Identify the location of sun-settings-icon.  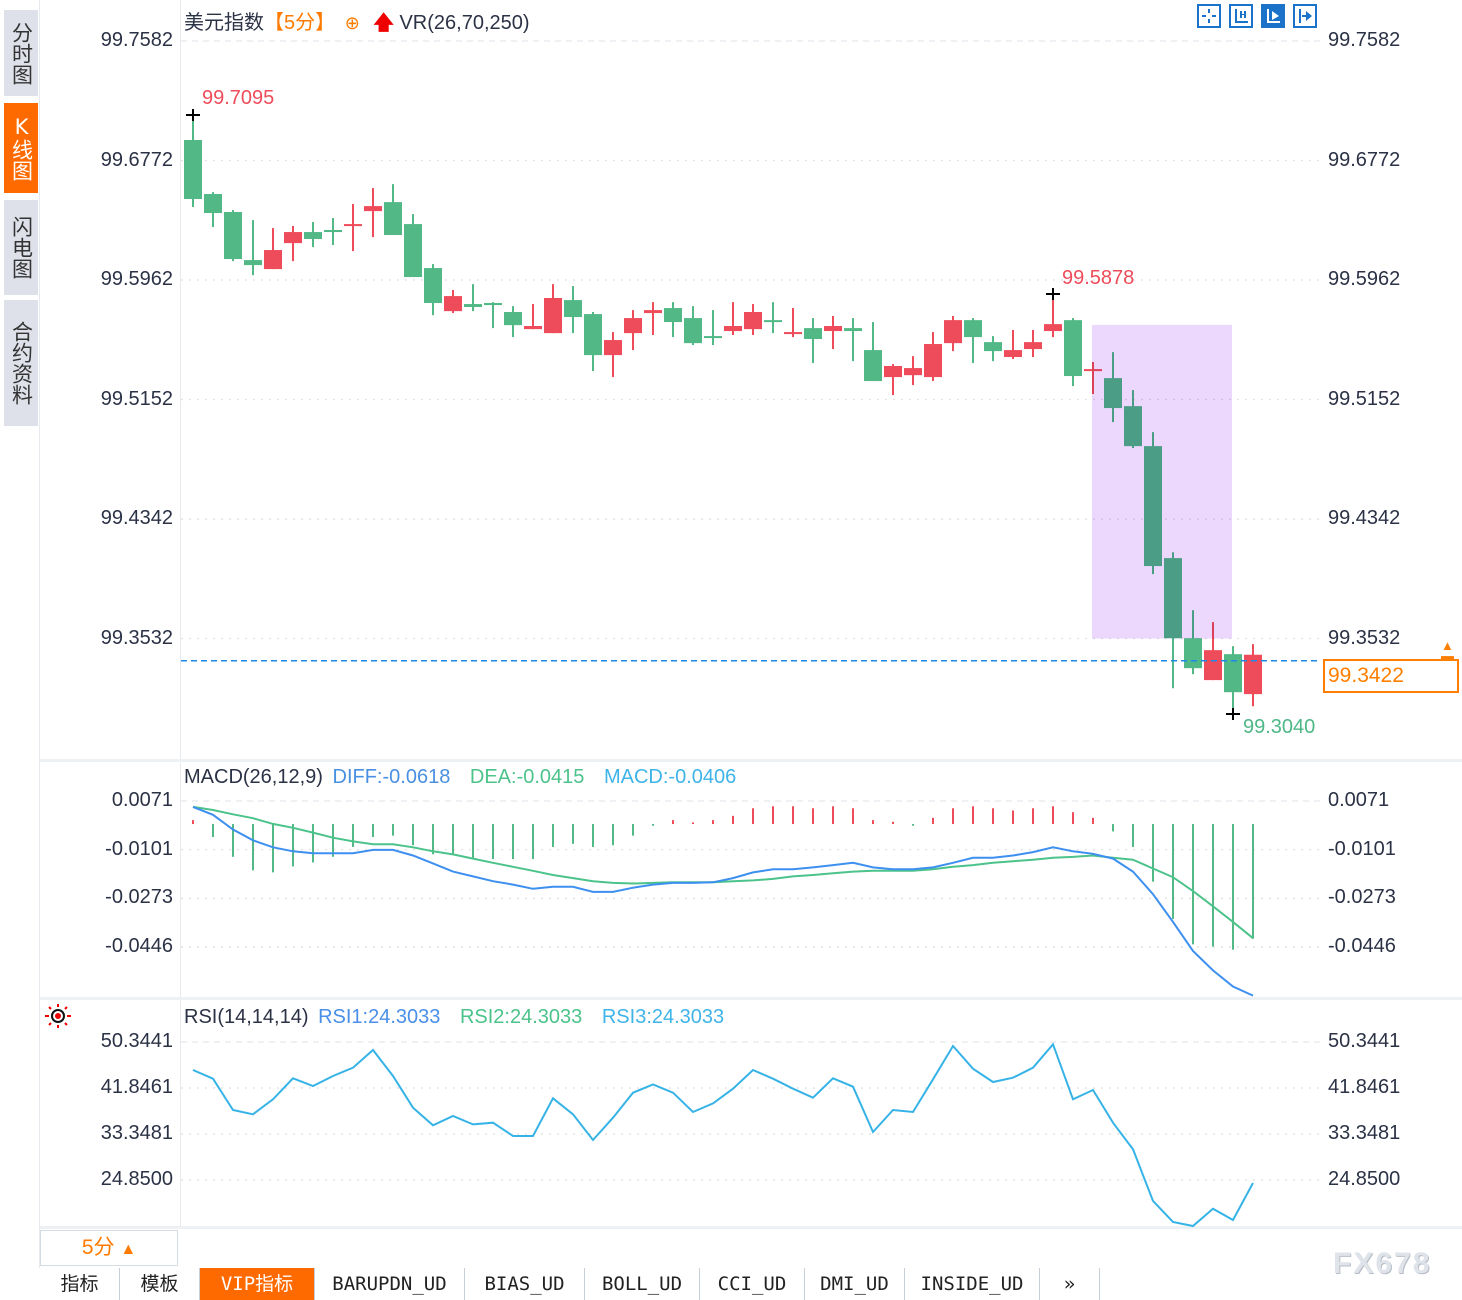
(58, 1018).